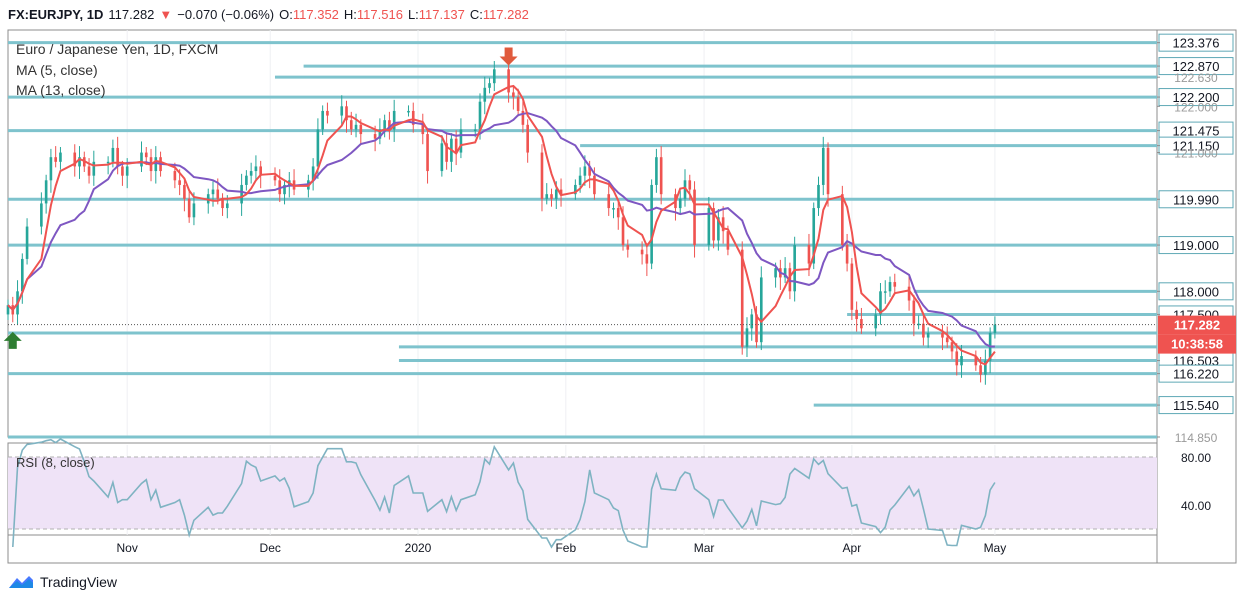 This screenshot has width=1242, height=593. Describe the element at coordinates (504, 493) in the screenshot. I see `rsi-line` at that location.